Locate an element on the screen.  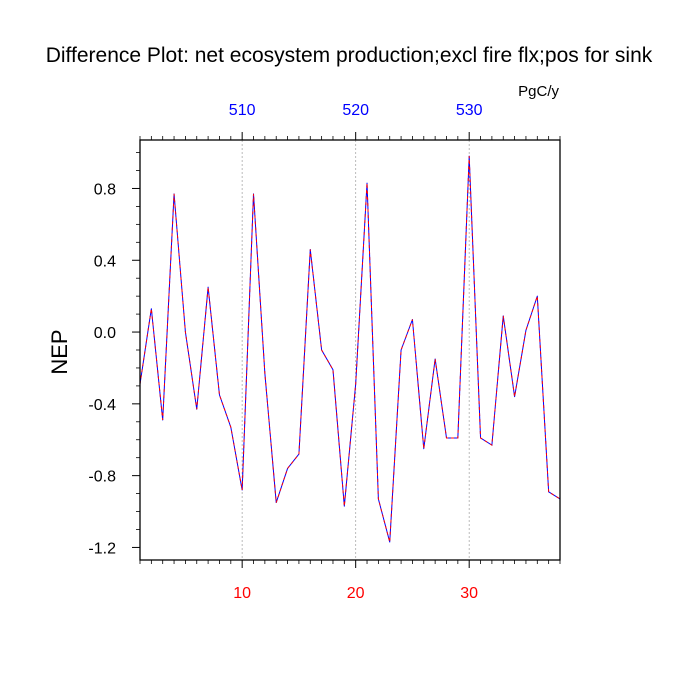
x-tick-label-bottom: 10 is located at coordinates (242, 593).